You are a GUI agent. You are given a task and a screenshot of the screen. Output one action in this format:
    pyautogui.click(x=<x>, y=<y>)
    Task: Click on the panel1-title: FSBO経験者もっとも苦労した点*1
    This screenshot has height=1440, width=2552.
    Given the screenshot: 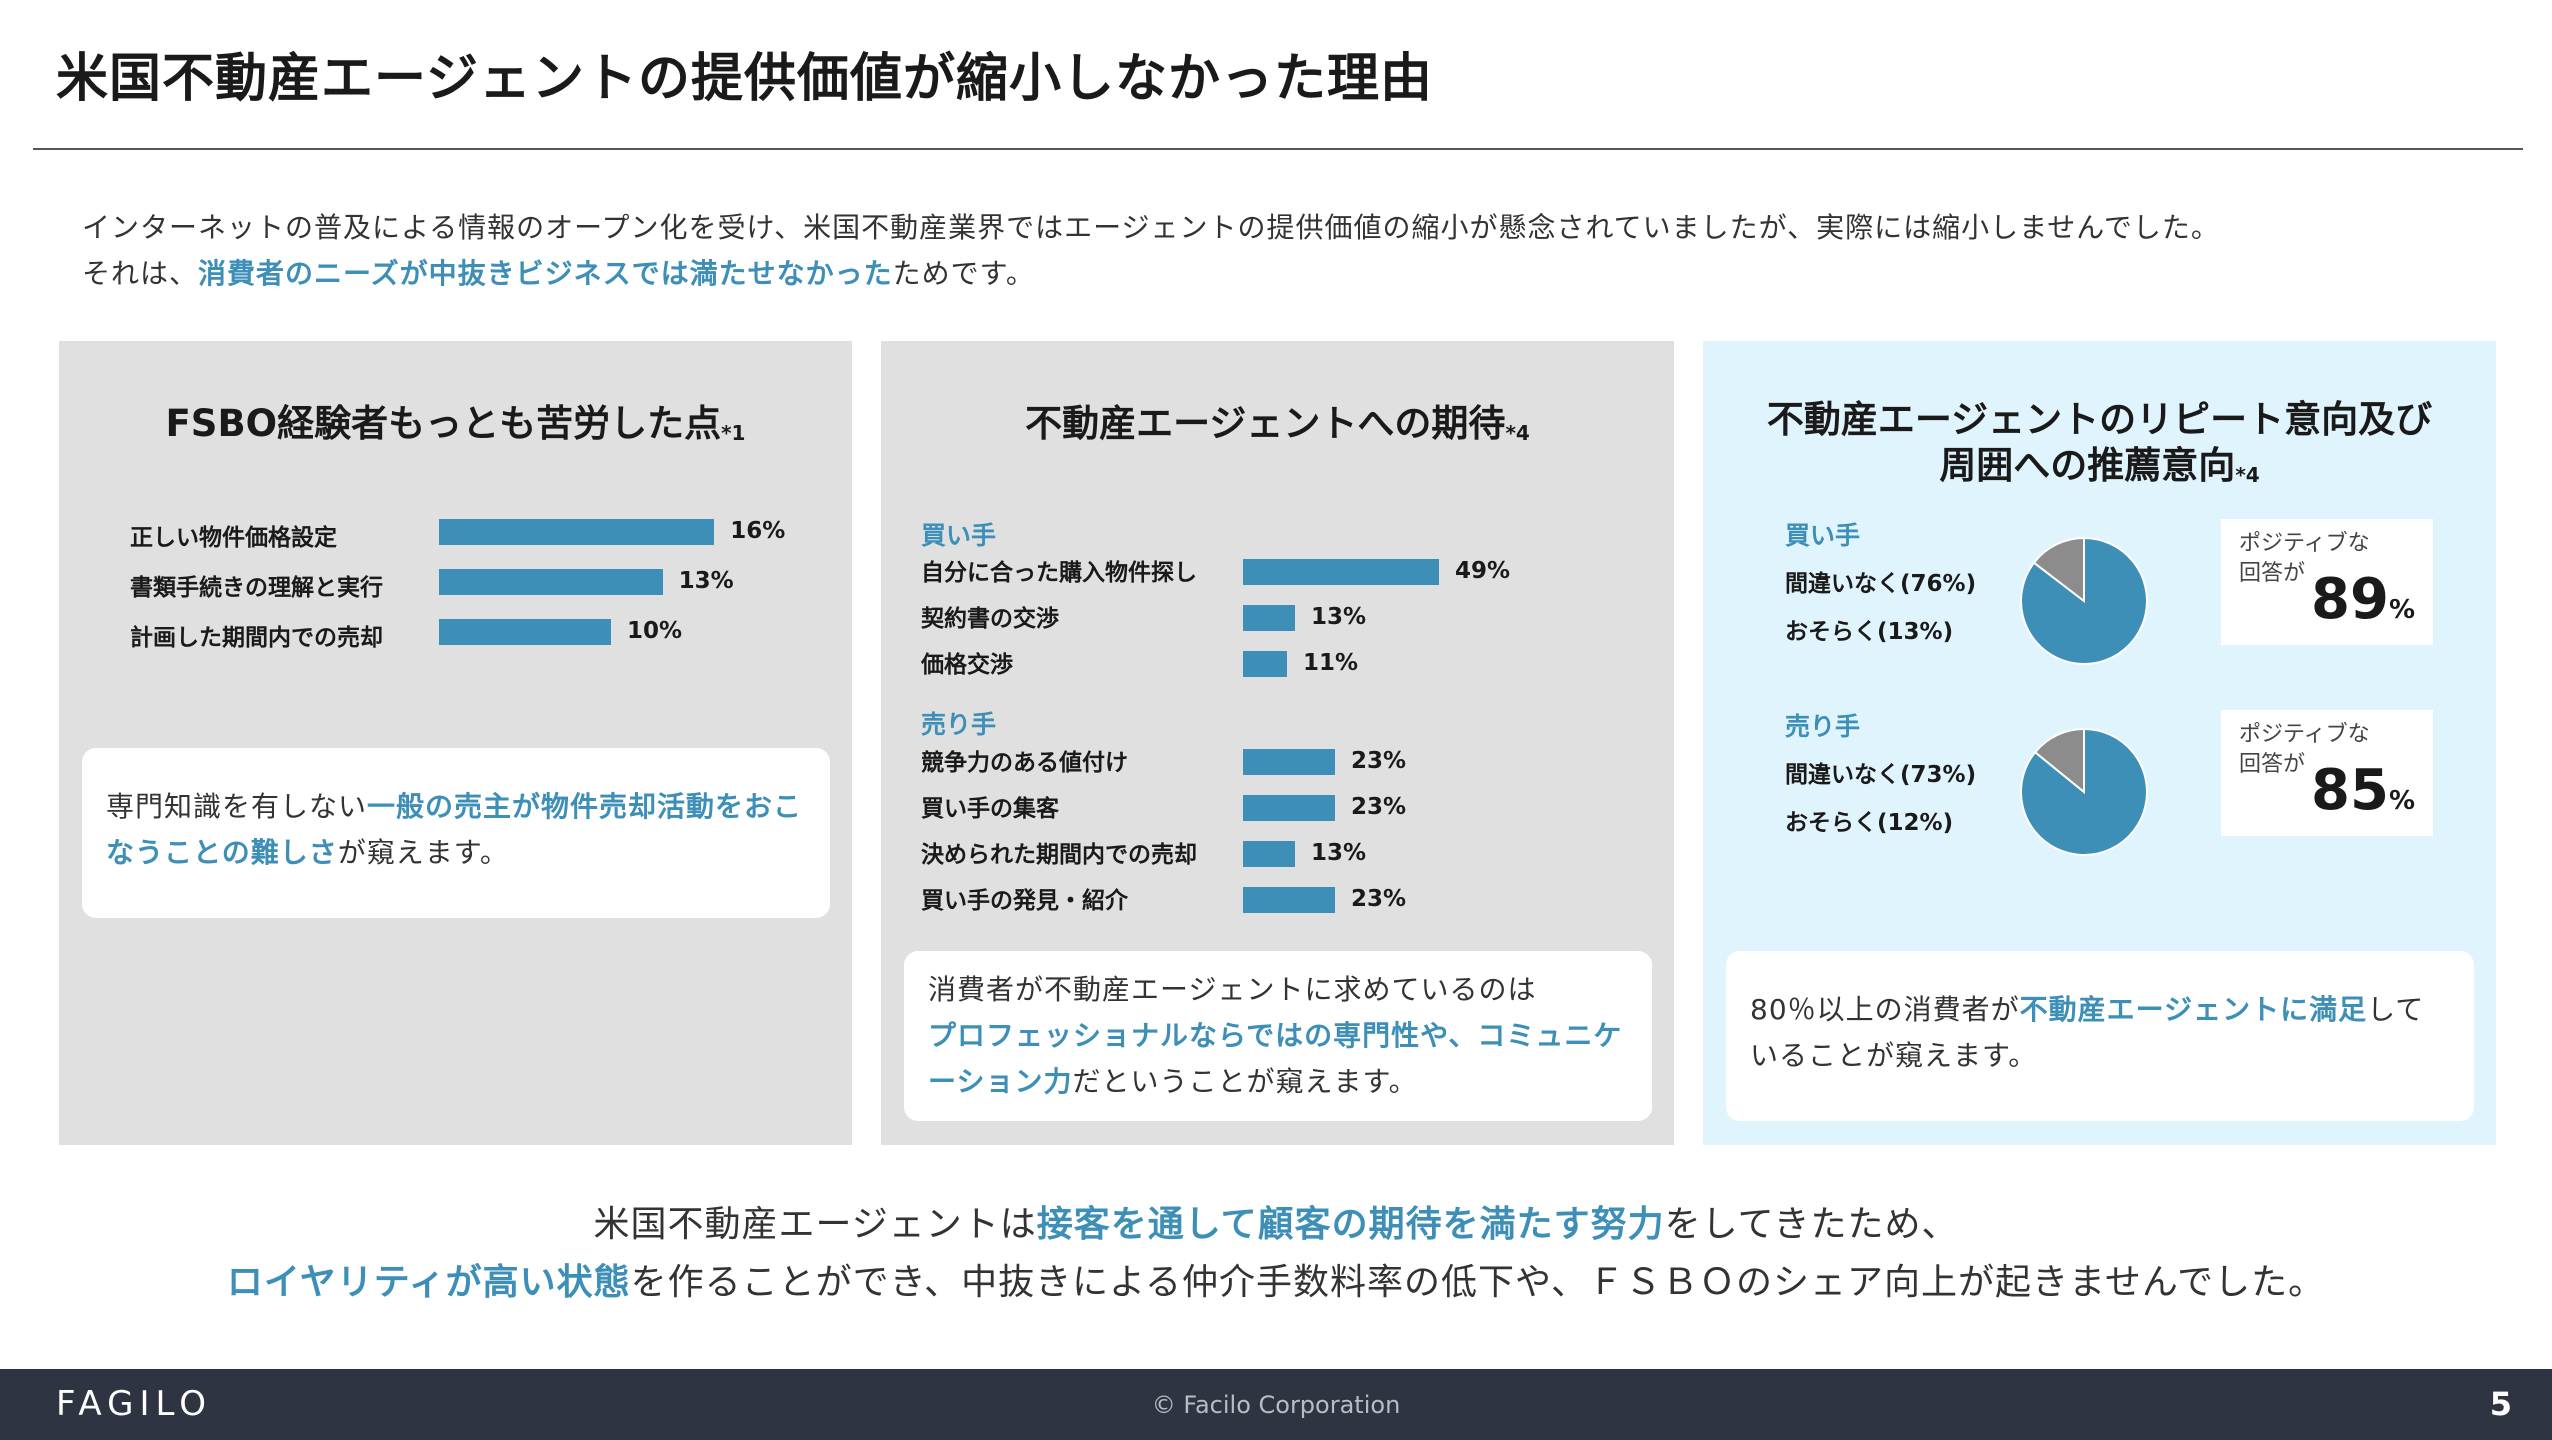 What is the action you would take?
    pyautogui.click(x=455, y=423)
    